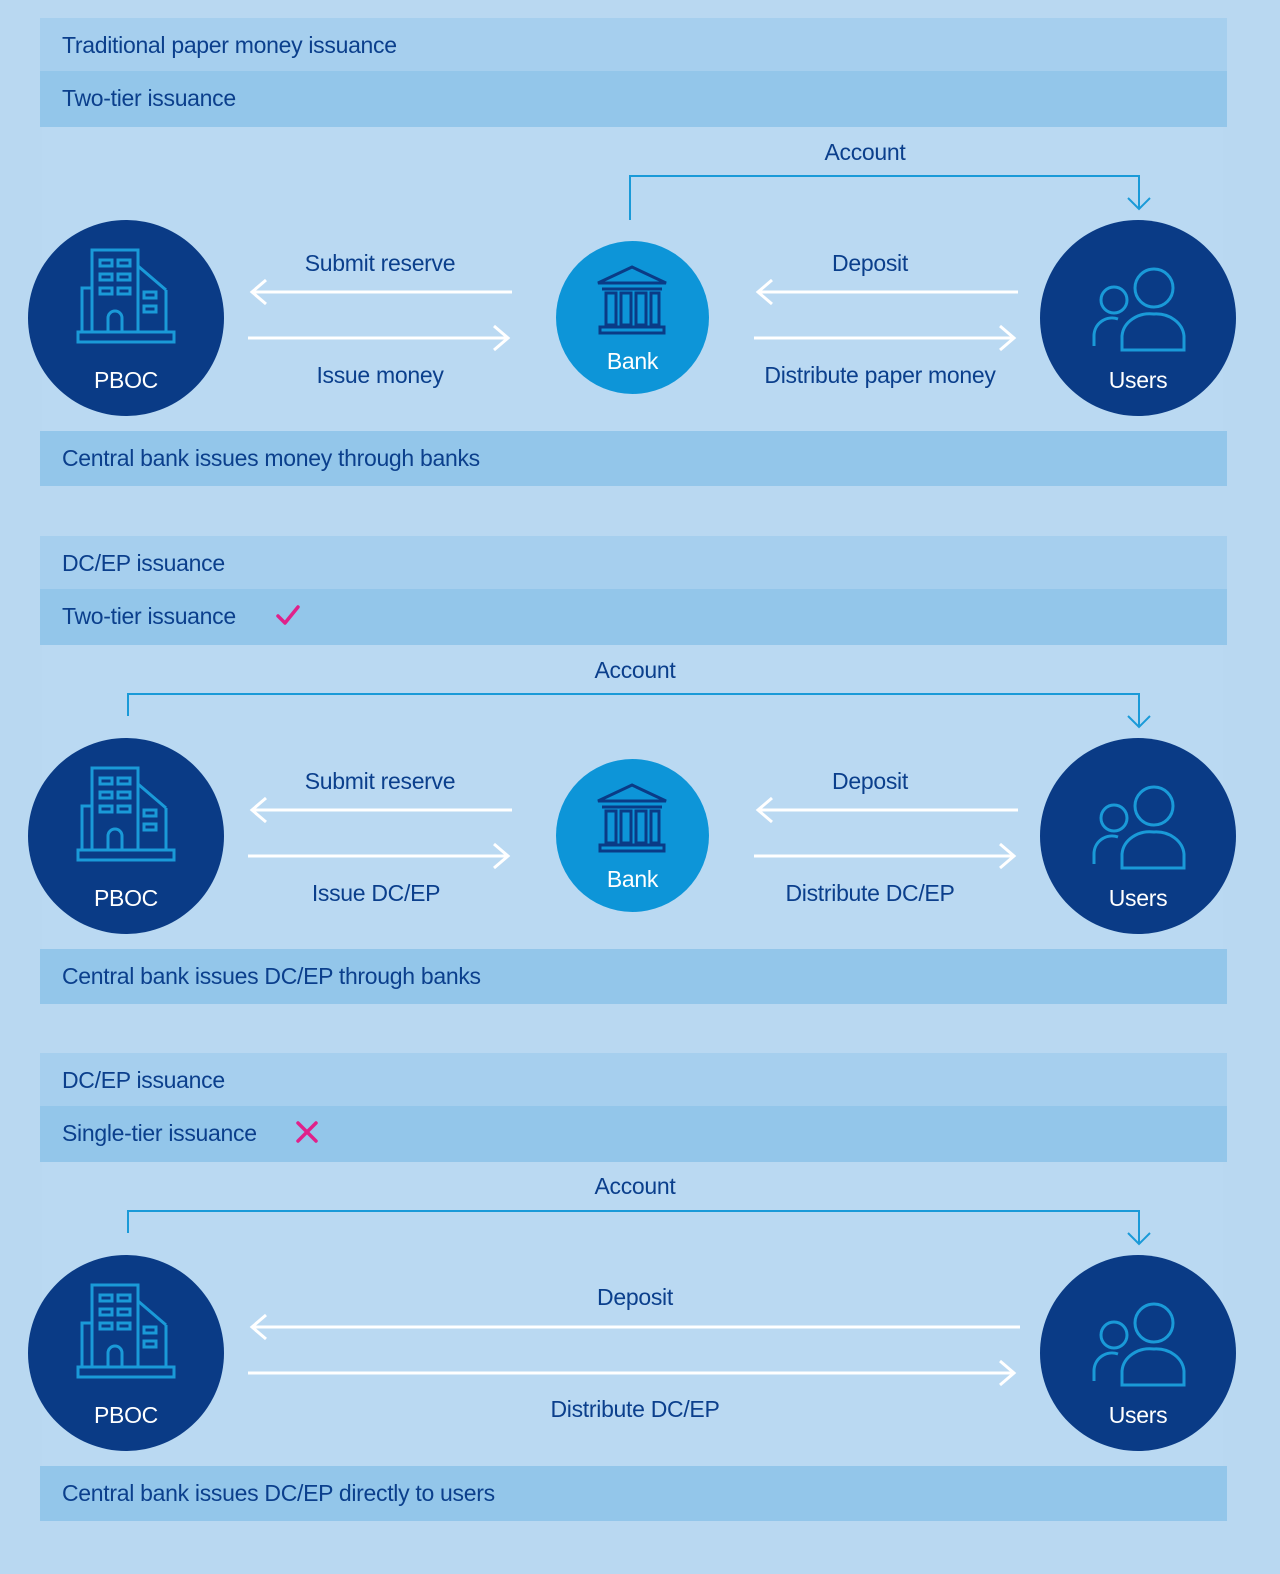 The image size is (1280, 1574). Describe the element at coordinates (880, 375) in the screenshot. I see `distribute-label: Distribute paper money` at that location.